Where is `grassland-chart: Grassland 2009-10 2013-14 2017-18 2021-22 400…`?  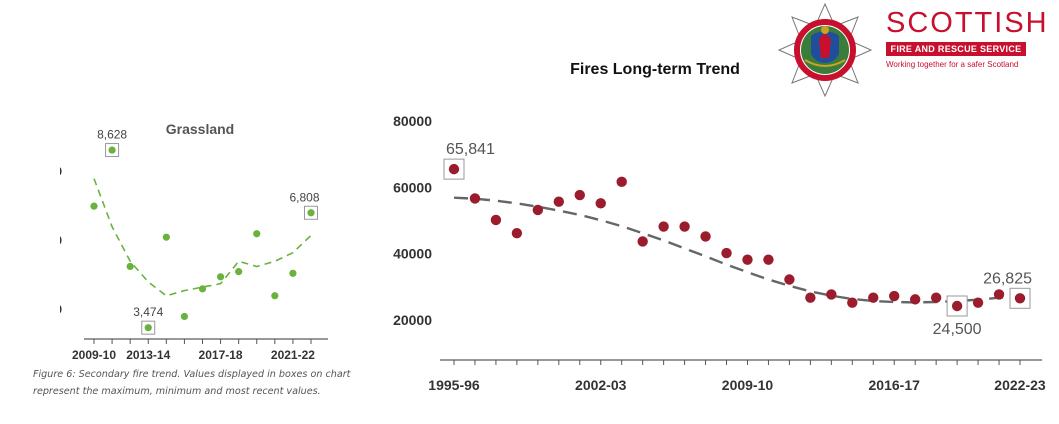 grassland-chart: Grassland 2009-10 2013-14 2017-18 2021-22 400… is located at coordinates (194, 241).